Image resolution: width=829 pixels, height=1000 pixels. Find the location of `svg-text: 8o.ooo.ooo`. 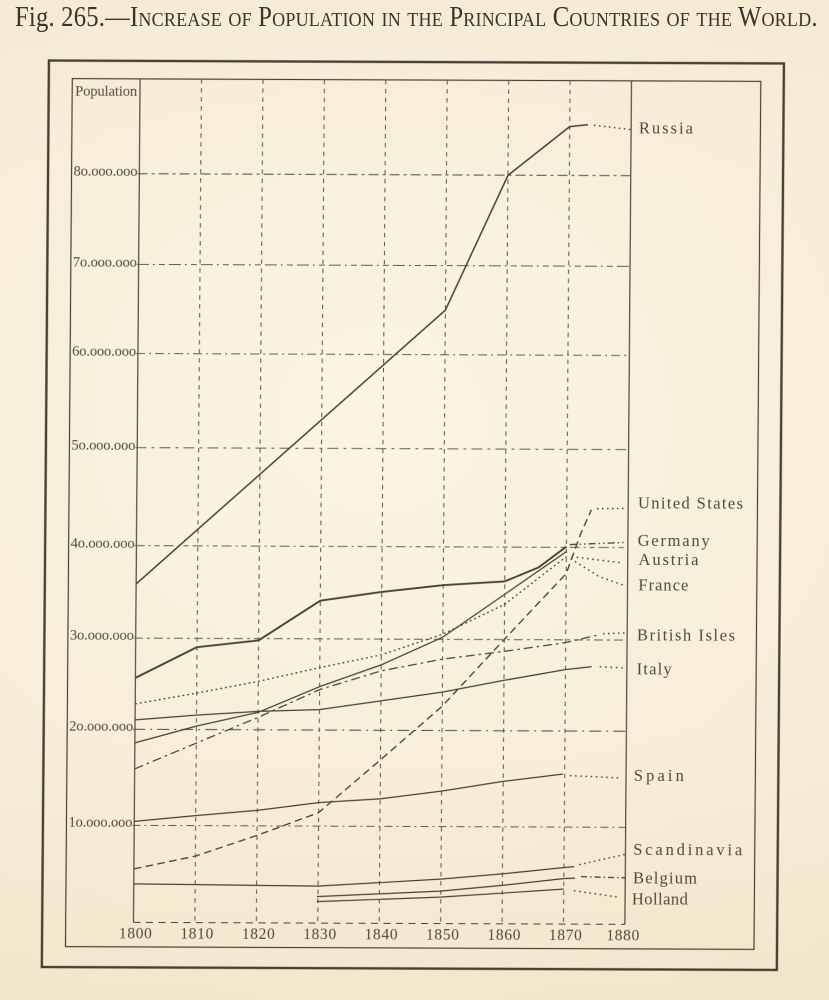

svg-text: 8o.ooo.ooo is located at coordinates (106, 172).